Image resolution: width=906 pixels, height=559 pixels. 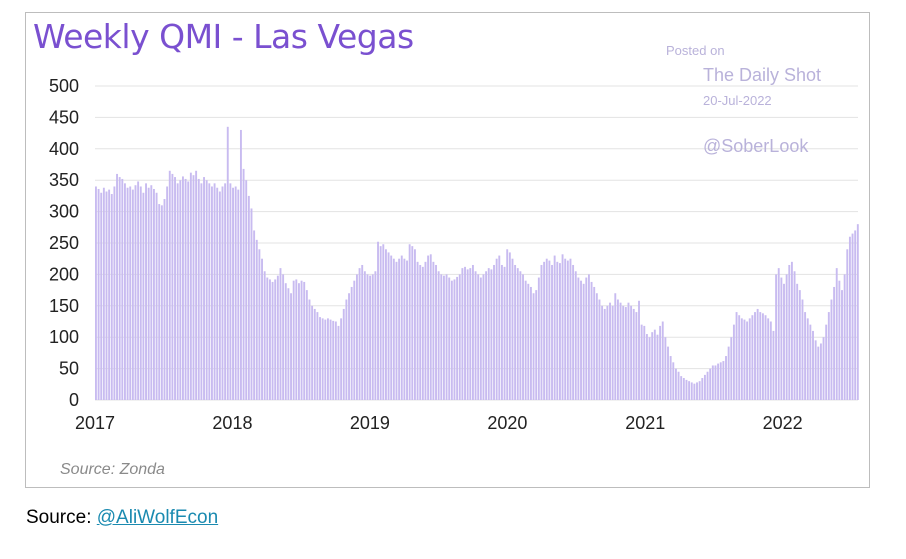 What do you see at coordinates (157, 517) in the screenshot?
I see `source-link: @AliWolfEcon` at bounding box center [157, 517].